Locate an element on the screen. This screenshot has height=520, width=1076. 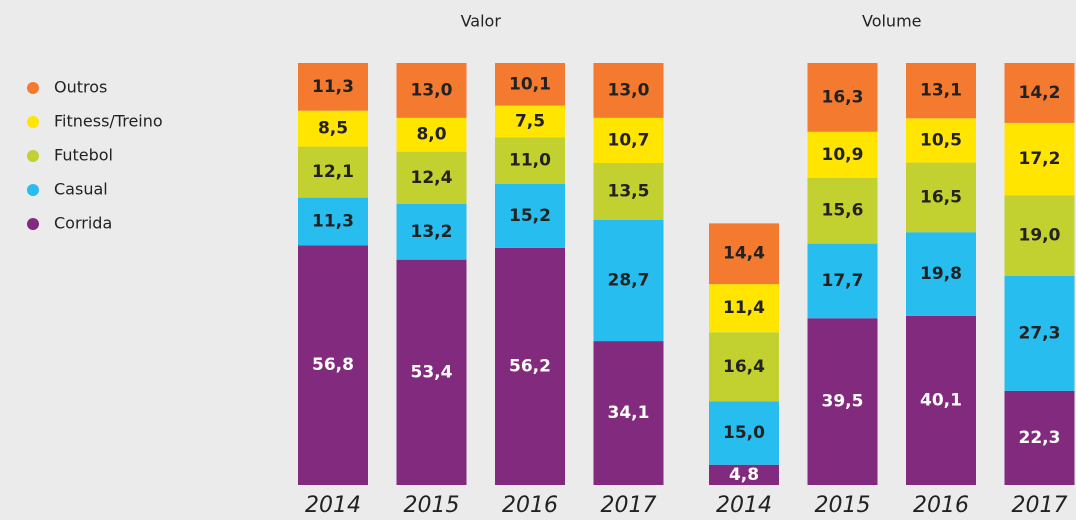
value-label: 17,2 is located at coordinates (1040, 159).